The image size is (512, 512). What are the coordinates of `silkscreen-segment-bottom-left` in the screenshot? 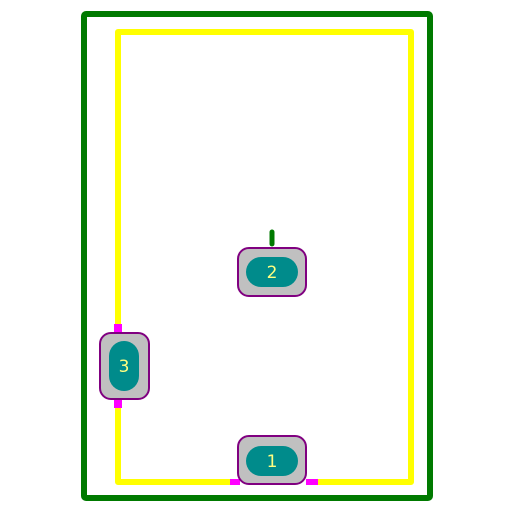 It's located at (175, 443).